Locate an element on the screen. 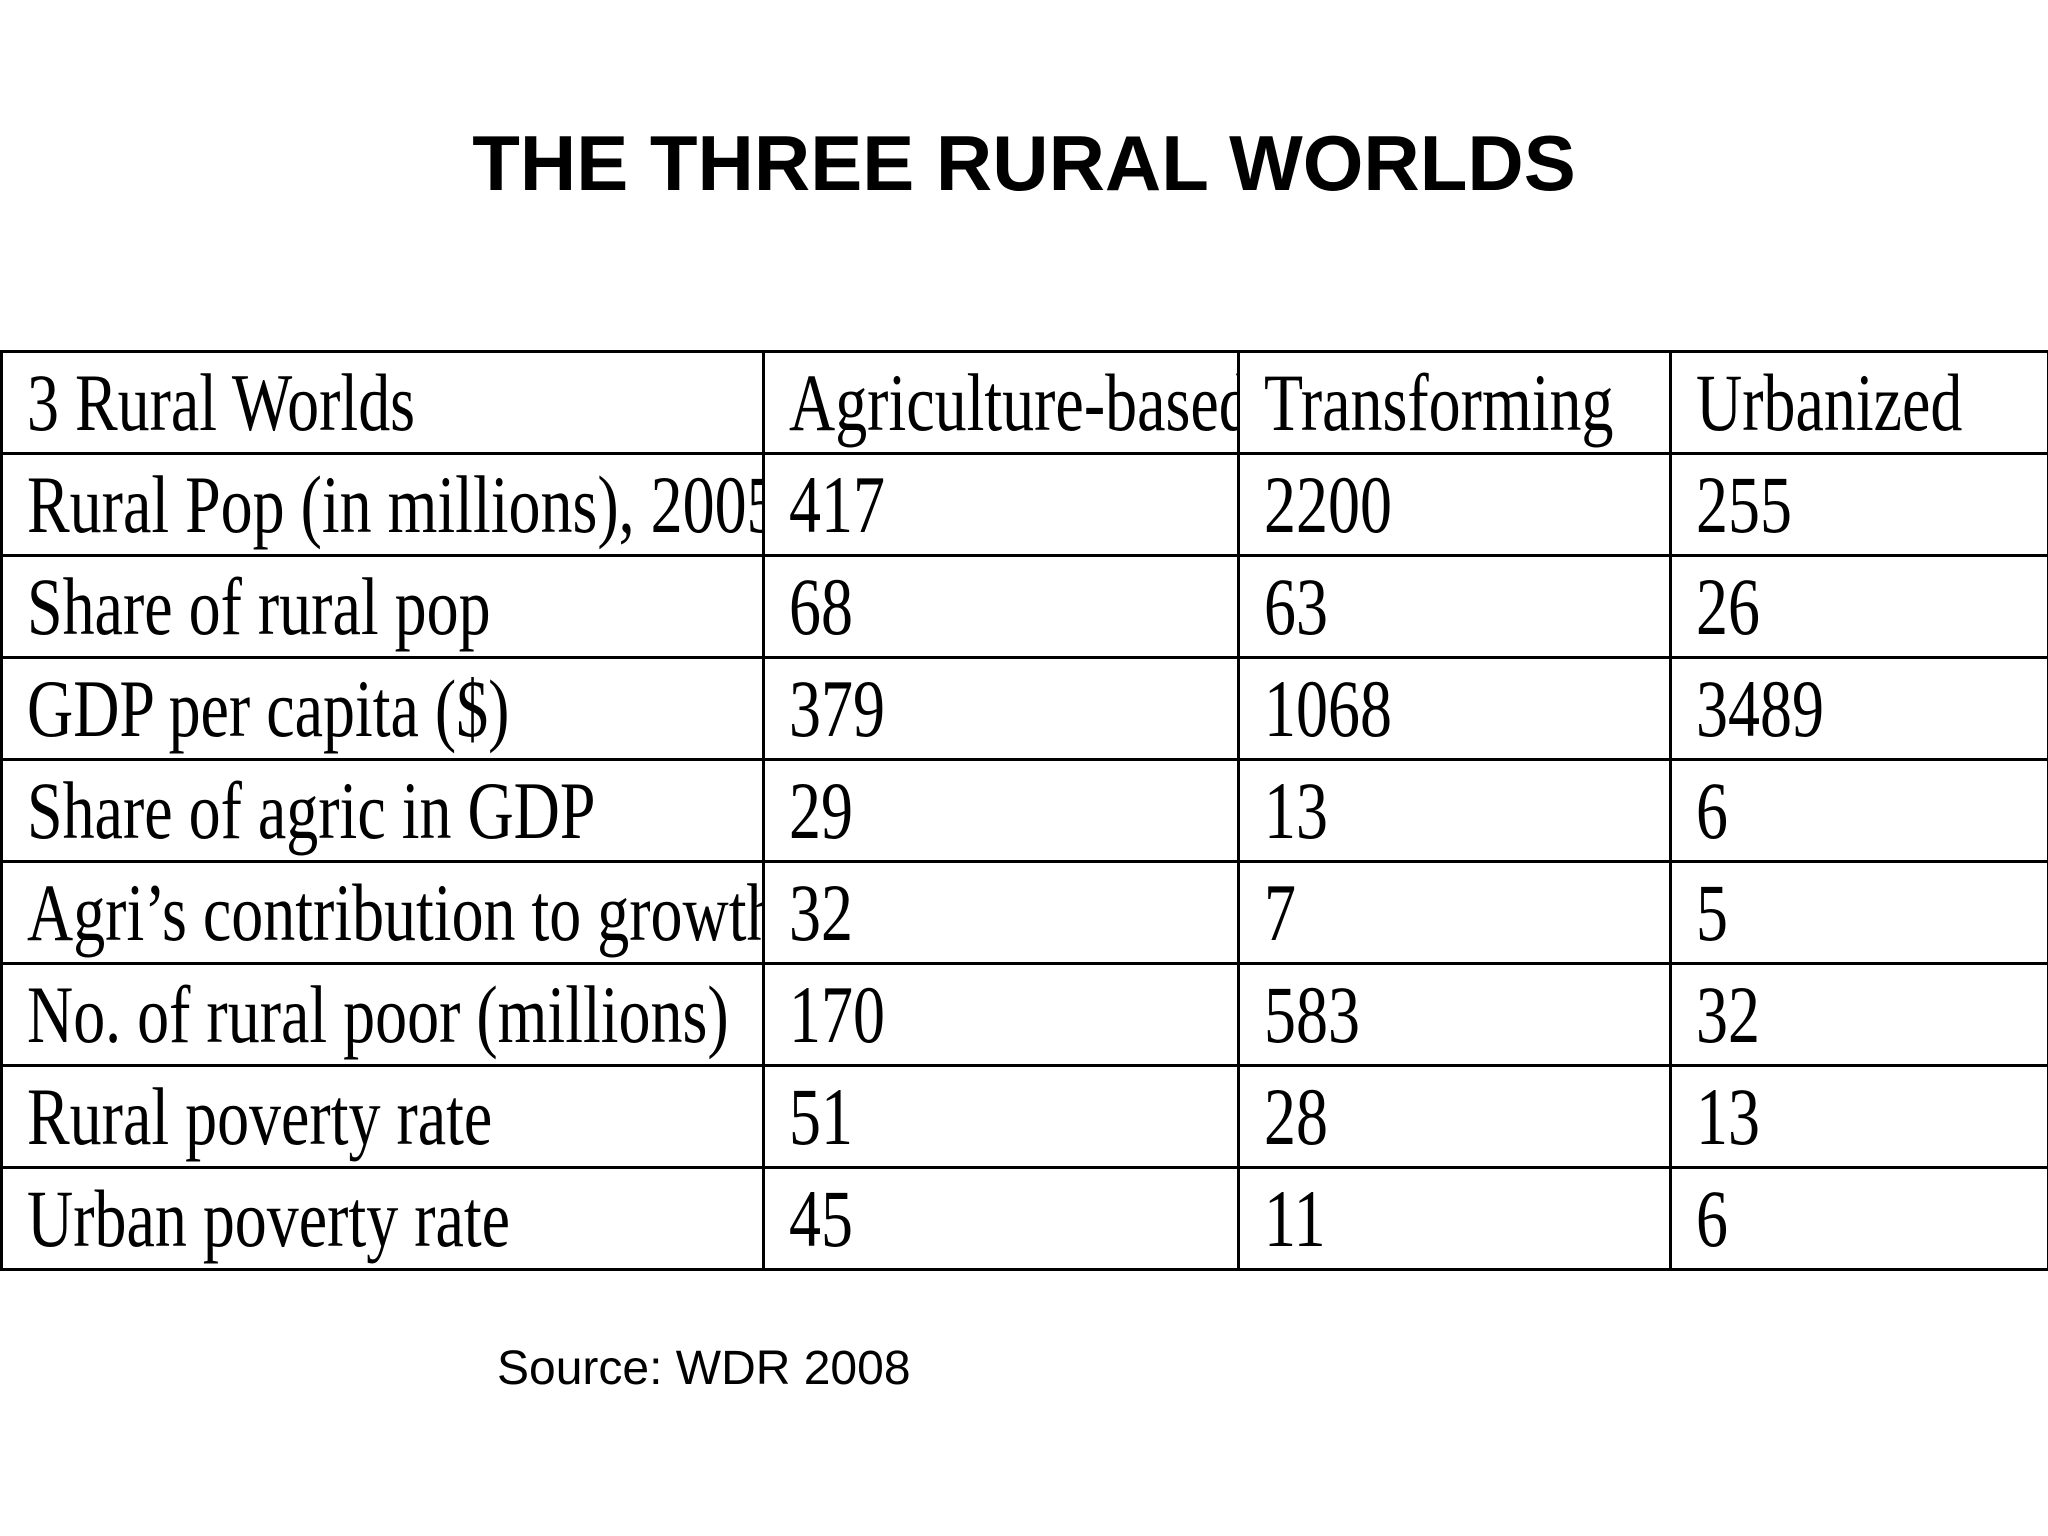 This screenshot has height=1536, width=2048. row-label-cell: Share of rural pop is located at coordinates (382, 606).